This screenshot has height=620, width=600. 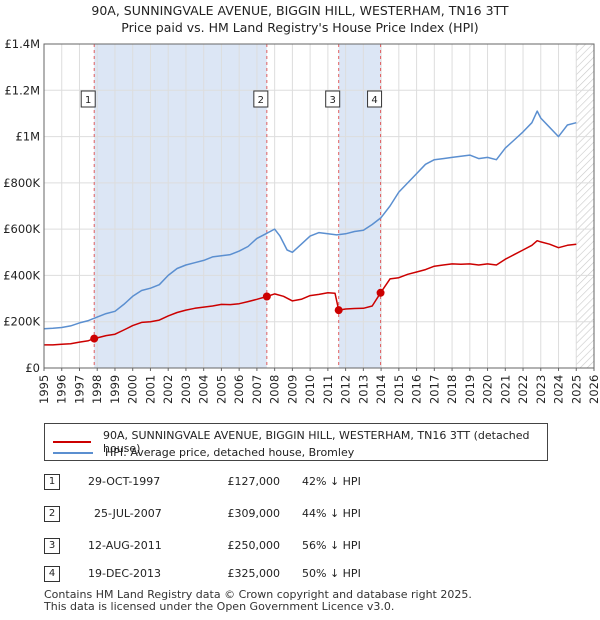 What do you see at coordinates (239, 389) in the screenshot?
I see `x-tick-label: 2006` at bounding box center [239, 389].